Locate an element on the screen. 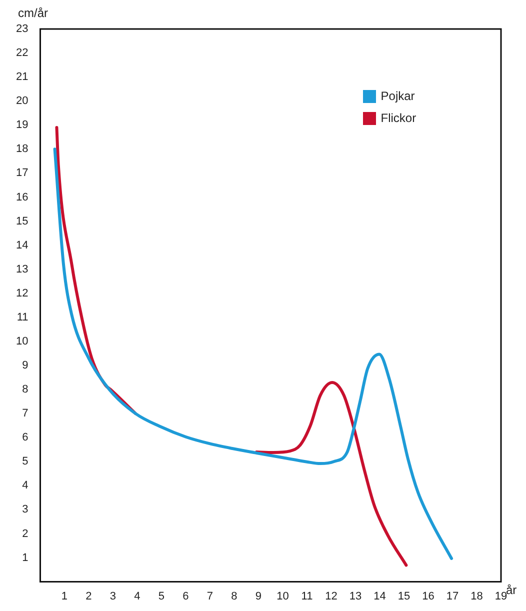 The width and height of the screenshot is (526, 611). x-tick-label: 12 is located at coordinates (331, 596).